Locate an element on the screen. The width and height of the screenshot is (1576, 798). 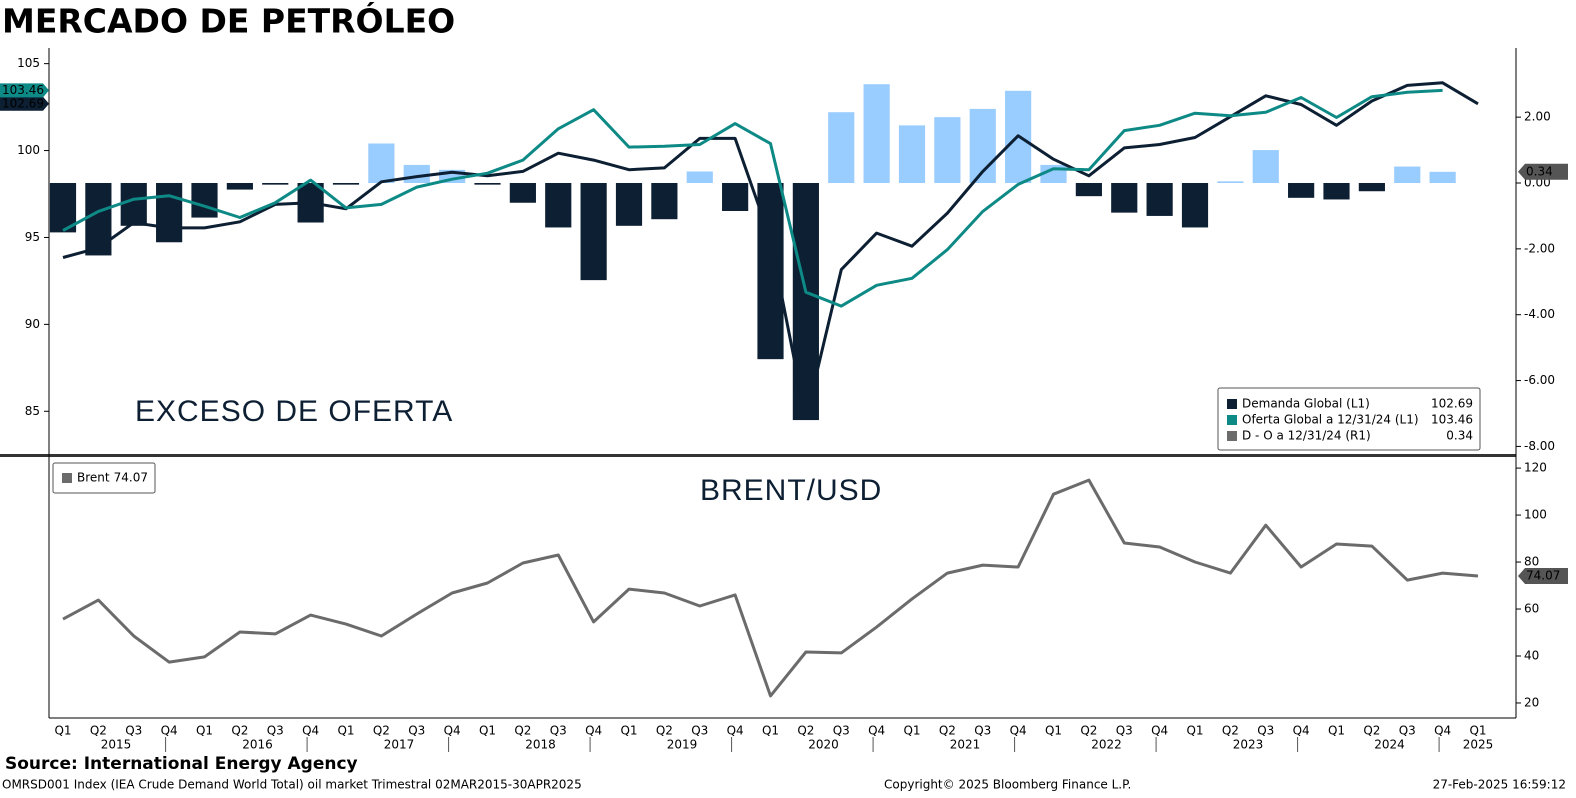
y-tick-label: 85 is located at coordinates (32, 411).